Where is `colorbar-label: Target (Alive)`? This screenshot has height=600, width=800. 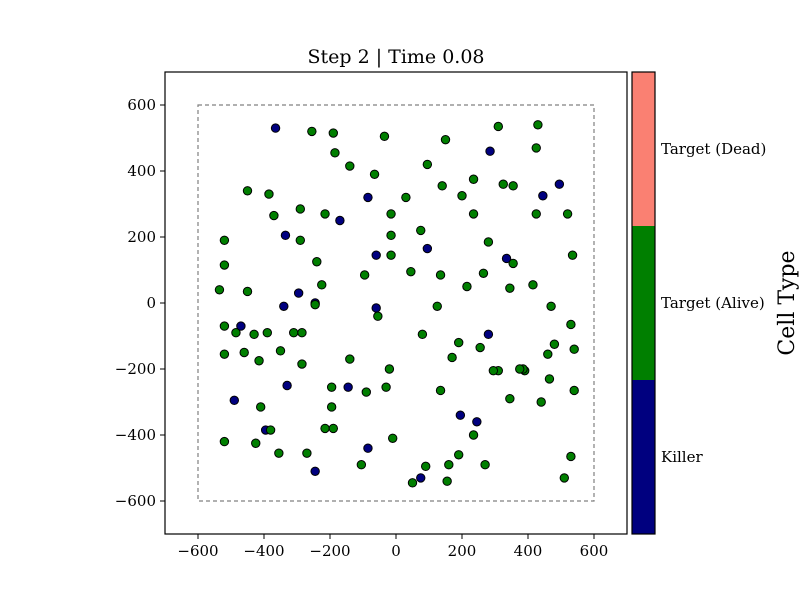 colorbar-label: Target (Alive) is located at coordinates (713, 303).